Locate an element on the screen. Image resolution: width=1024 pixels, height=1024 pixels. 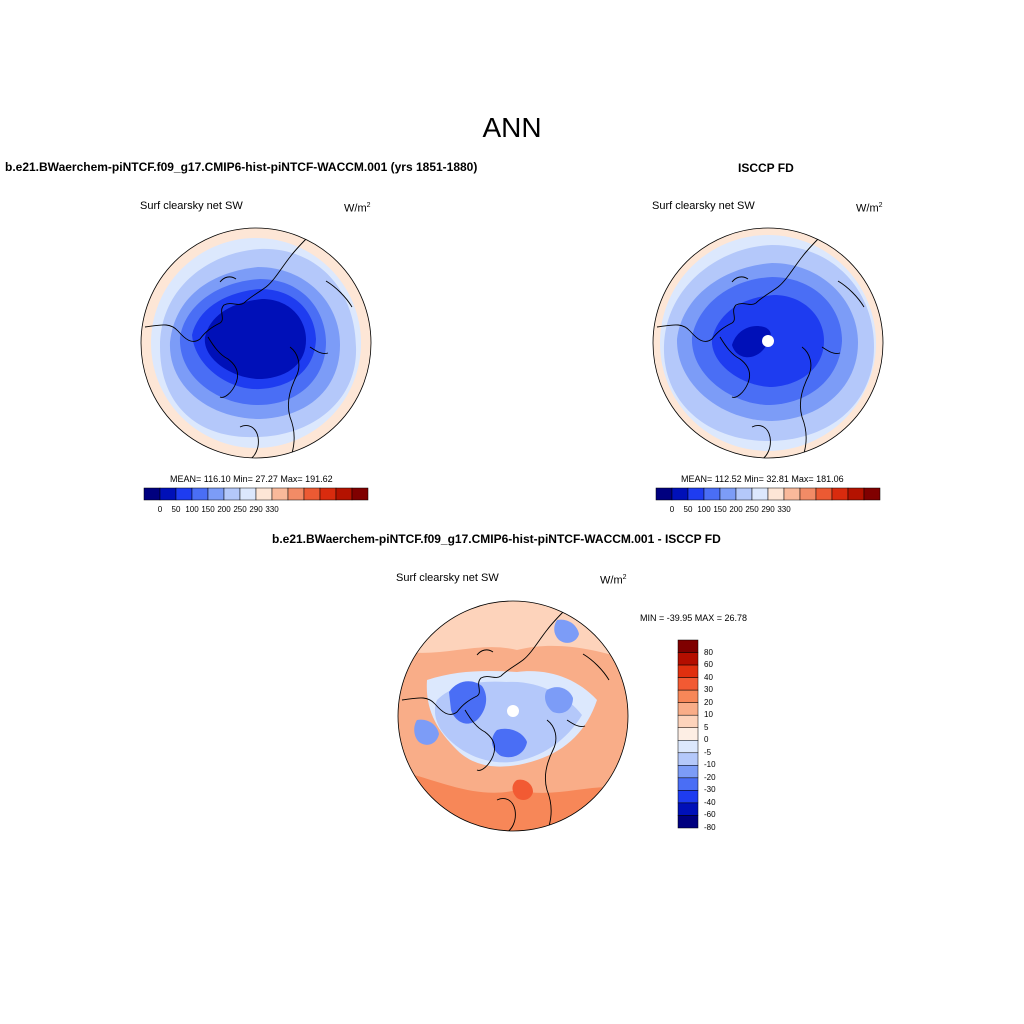
polar-map-diff is located at coordinates (513, 716).